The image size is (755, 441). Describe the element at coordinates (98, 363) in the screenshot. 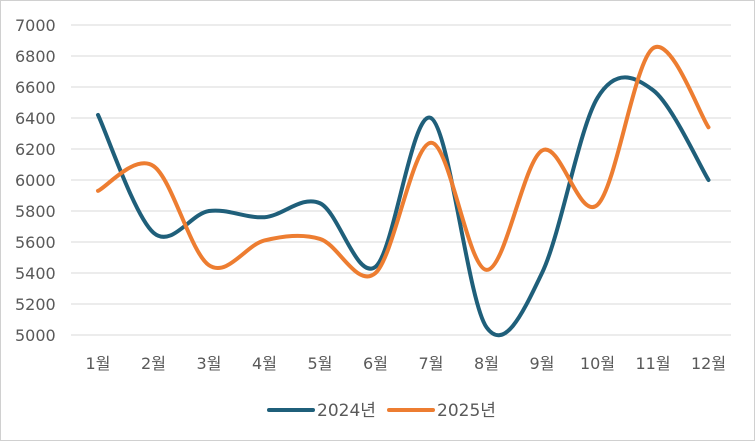

I see `x-tick-label: 1월` at that location.